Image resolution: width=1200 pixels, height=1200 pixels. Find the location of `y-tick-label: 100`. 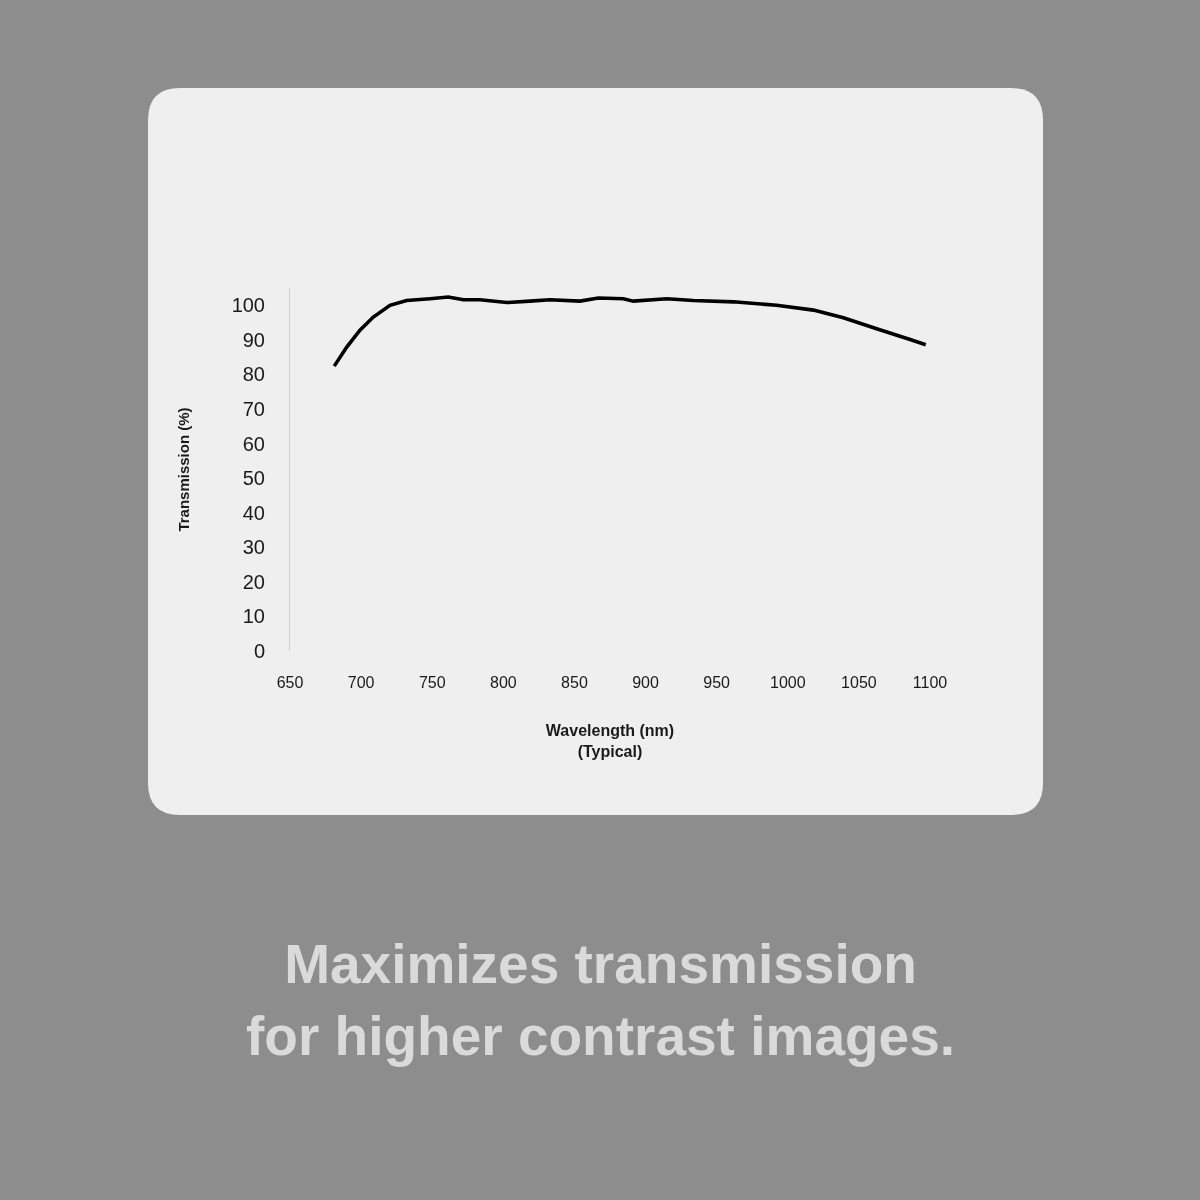

y-tick-label: 100 is located at coordinates (248, 305).